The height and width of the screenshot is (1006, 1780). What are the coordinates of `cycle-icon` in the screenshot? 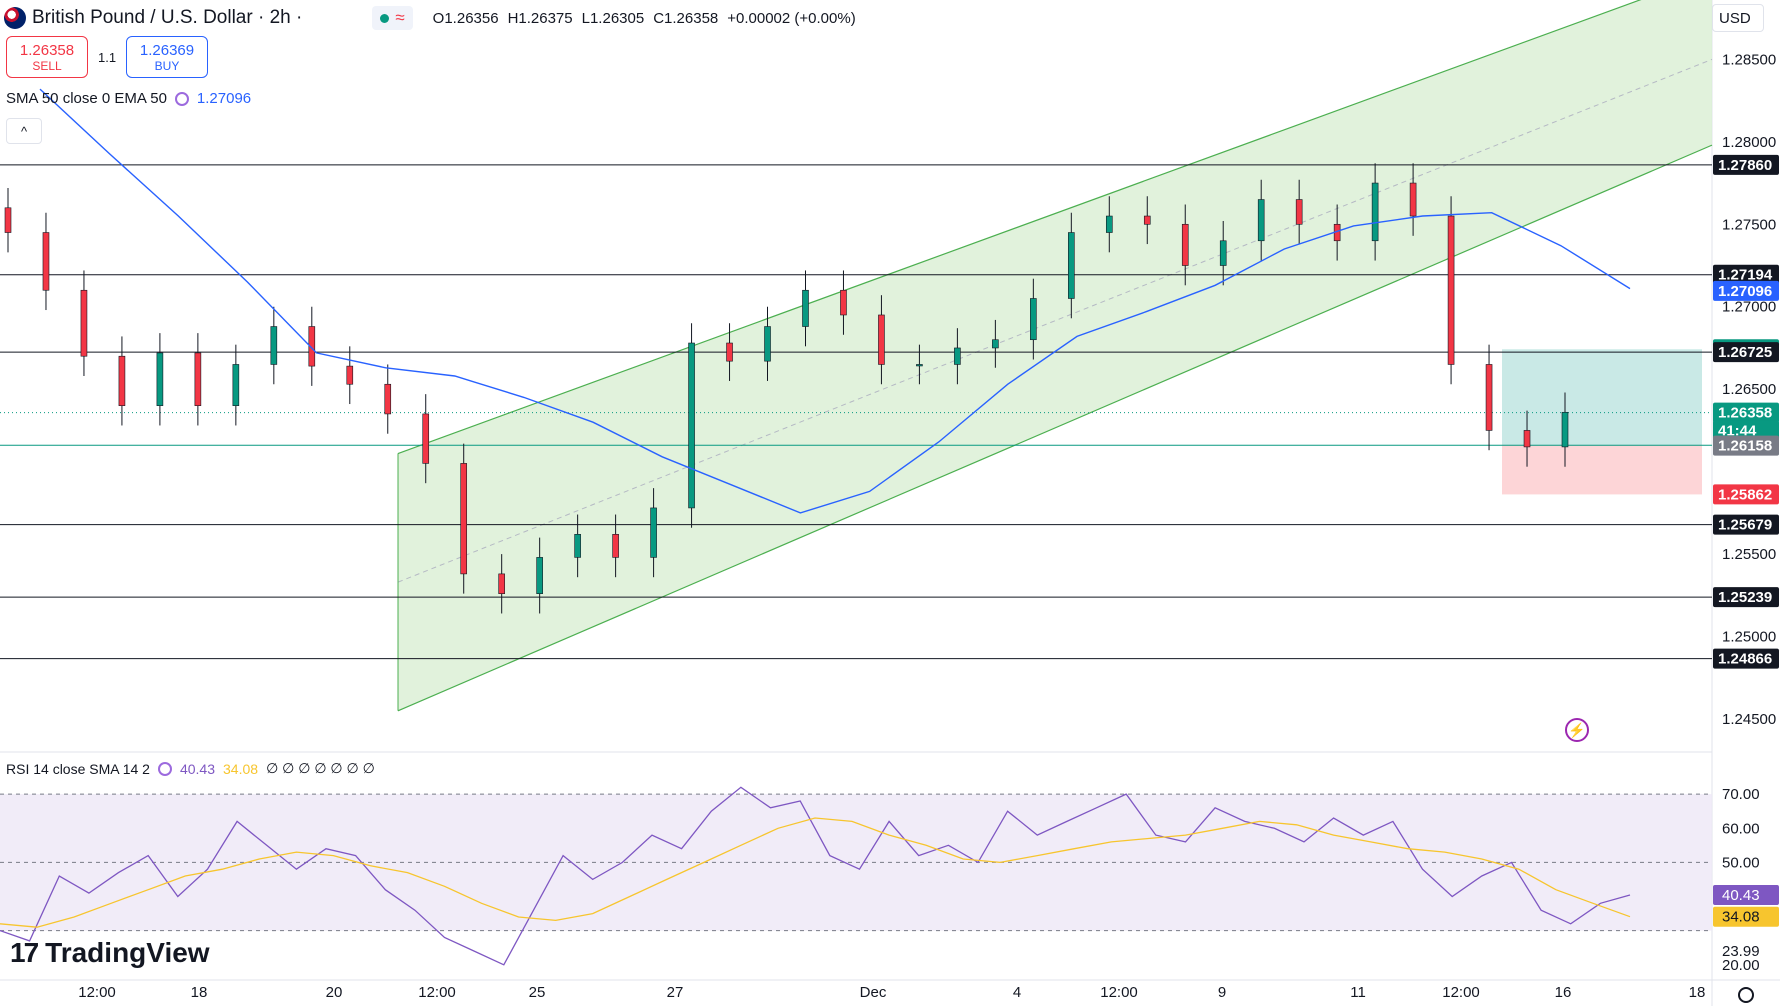 It's located at (181, 98).